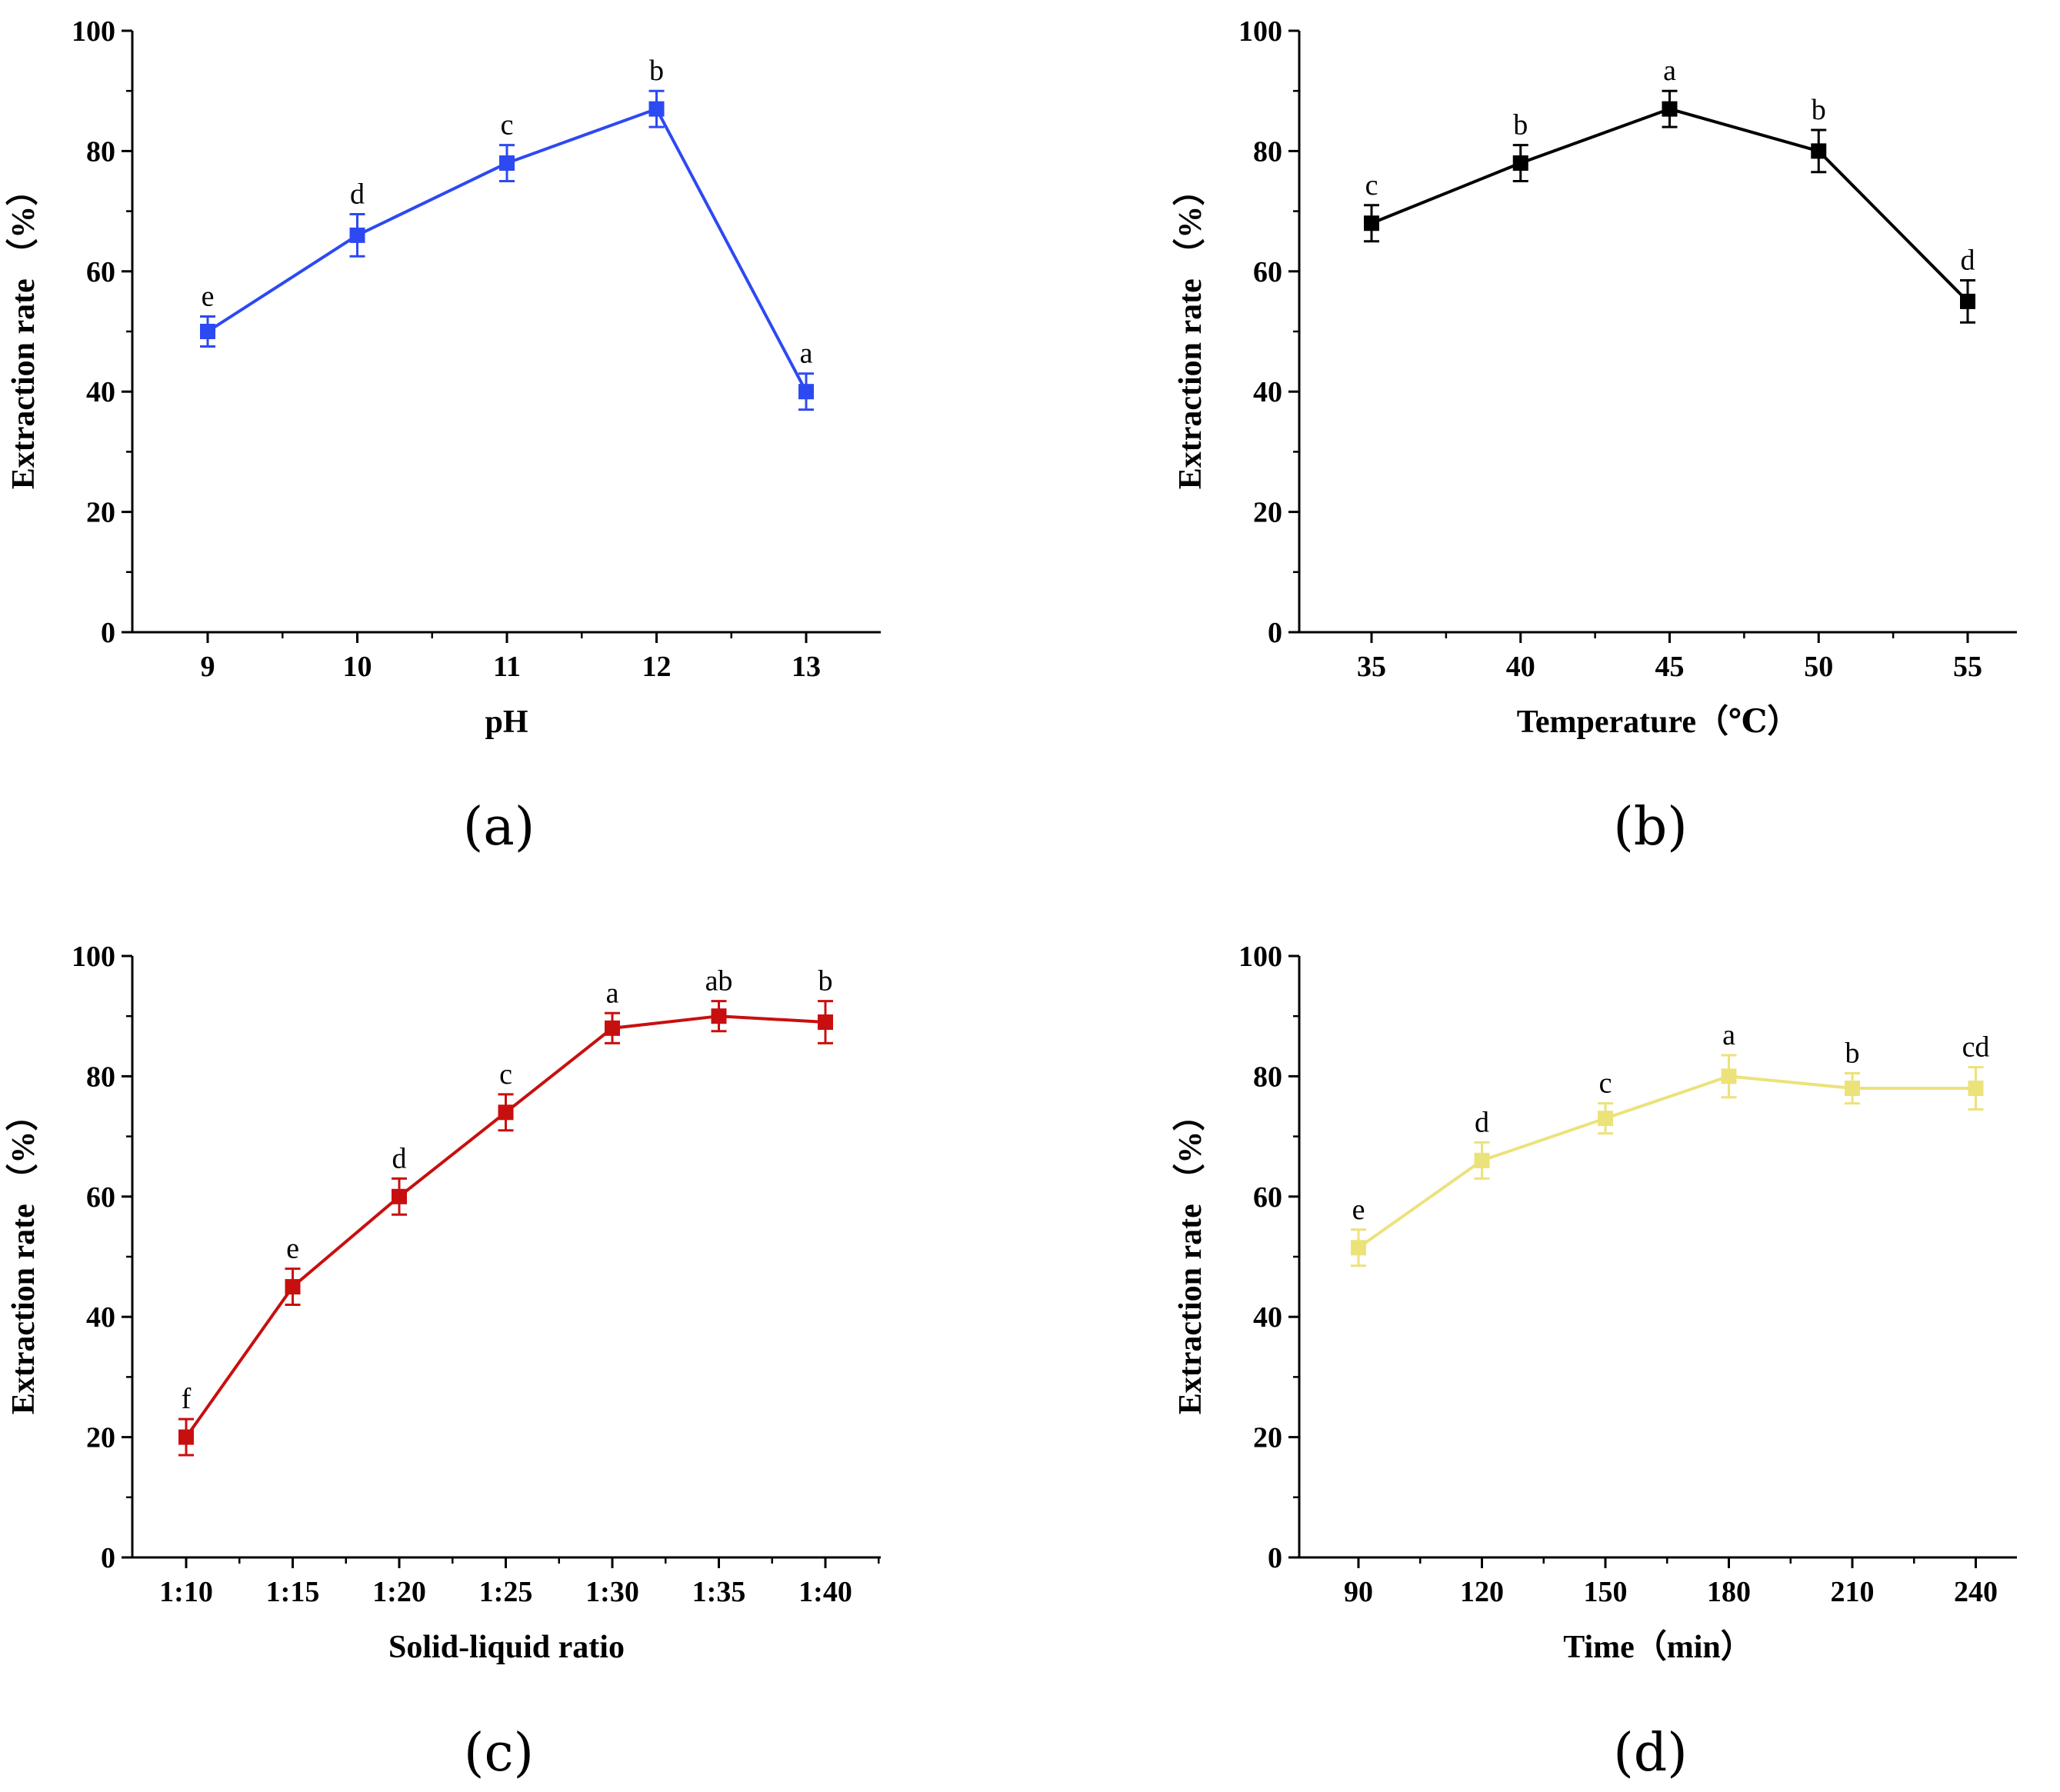 This screenshot has height=1792, width=2060. What do you see at coordinates (24, 332) in the screenshot?
I see `panel-a-y-axis-title: Extraction rate （%）` at bounding box center [24, 332].